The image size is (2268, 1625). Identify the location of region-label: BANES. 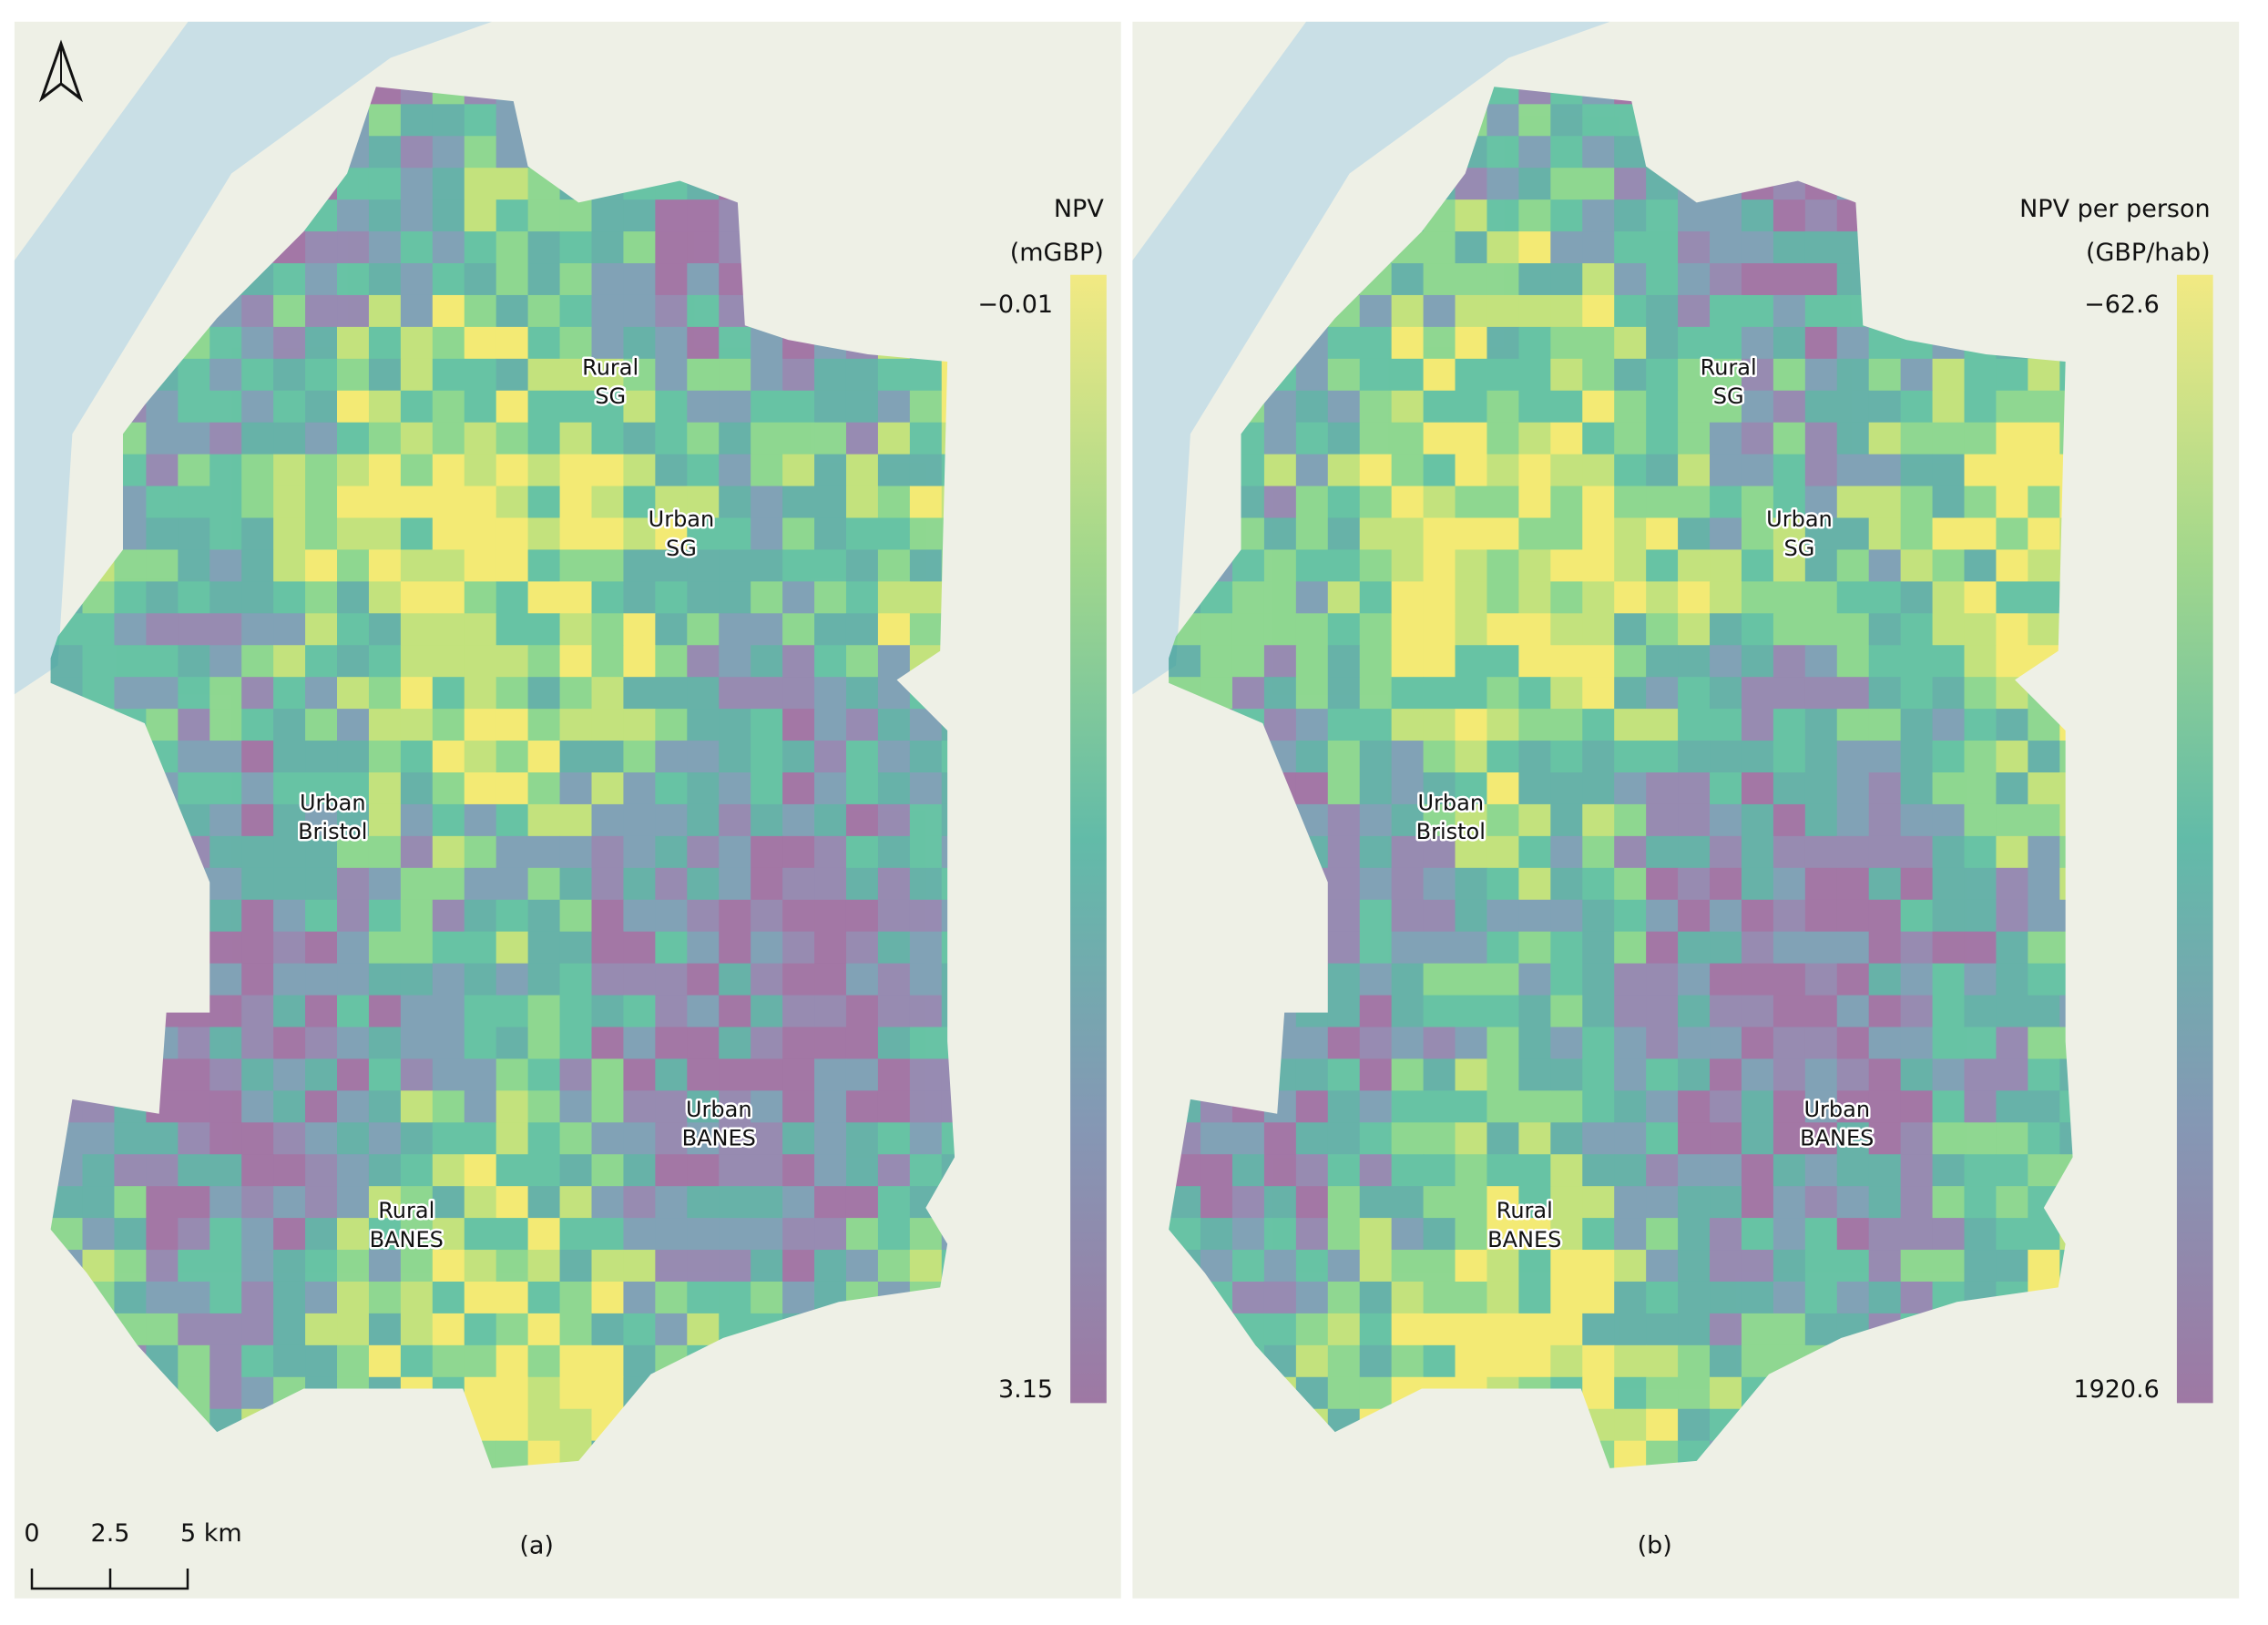
(1837, 1139).